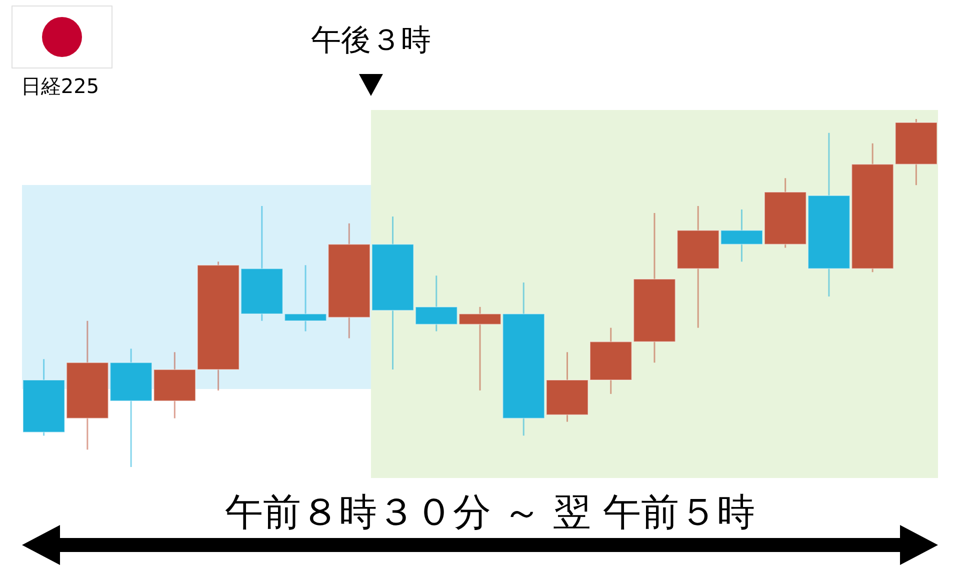 The image size is (960, 567). Describe the element at coordinates (60, 86) in the screenshot. I see `chart-title: 日経225` at that location.